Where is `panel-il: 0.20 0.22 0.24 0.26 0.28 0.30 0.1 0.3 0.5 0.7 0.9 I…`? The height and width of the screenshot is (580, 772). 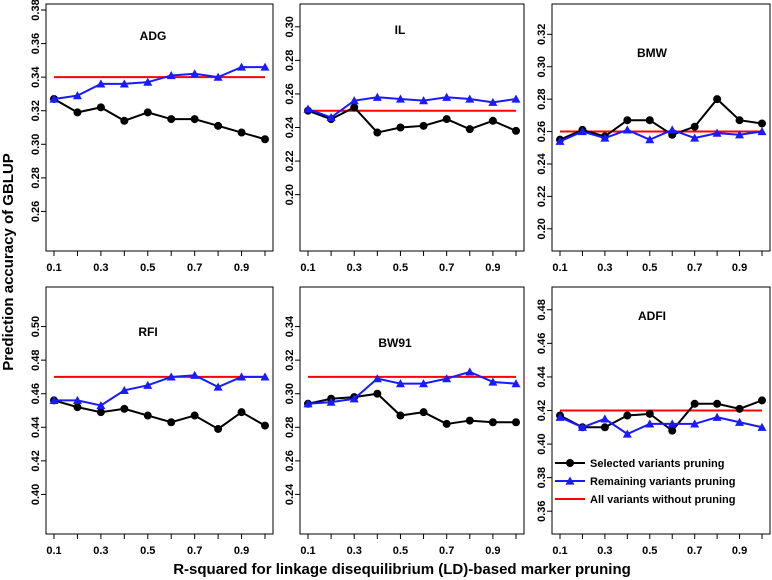
panel-il: 0.20 0.22 0.24 0.26 0.28 0.30 0.1 0.3 0.5 0.7 0.9 I… is located at coordinates (404, 138).